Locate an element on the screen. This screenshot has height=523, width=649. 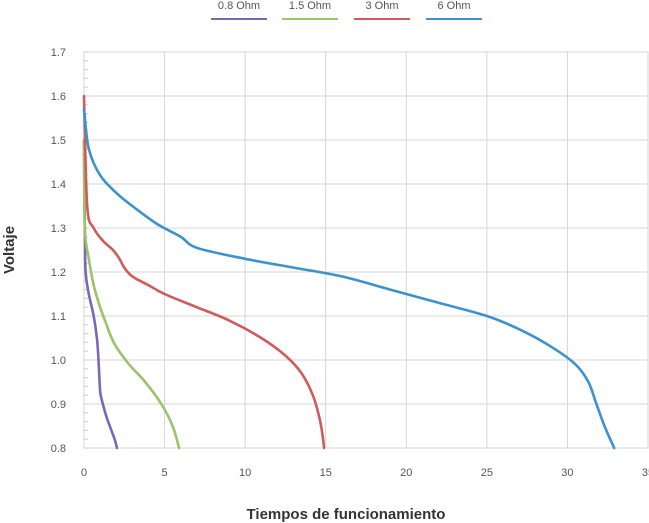
y-tick-label: 0.8 is located at coordinates (58, 449).